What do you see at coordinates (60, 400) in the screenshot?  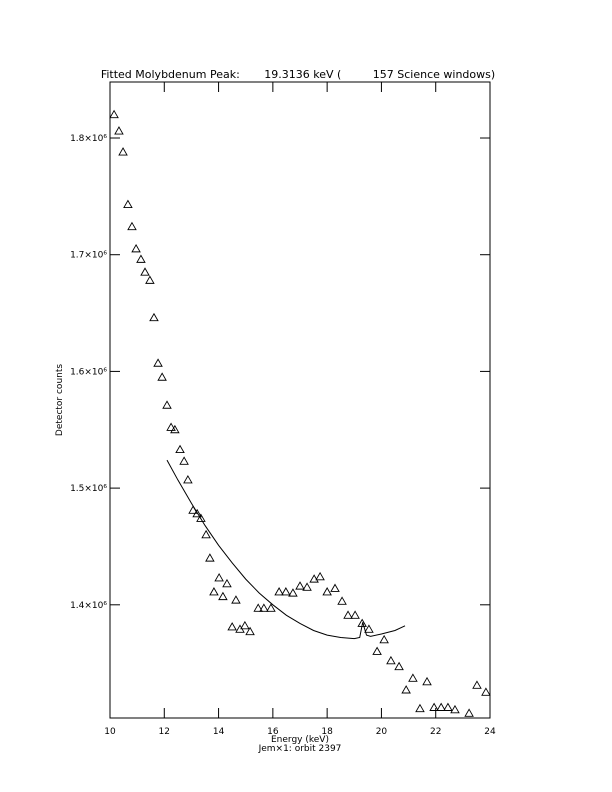 I see `y-axis-label: Detector counts` at bounding box center [60, 400].